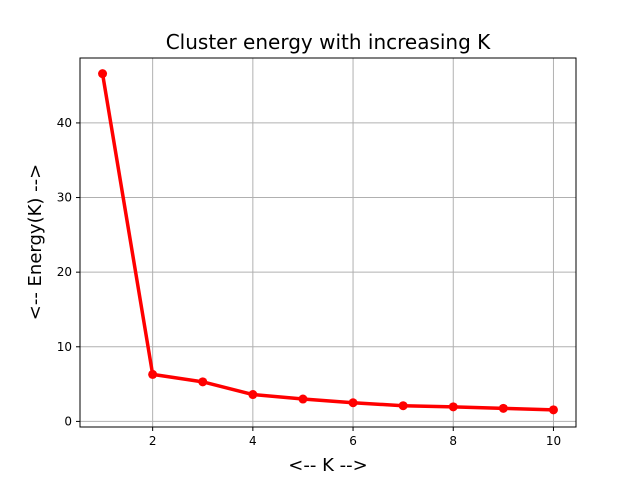 This screenshot has height=480, width=640. I want to click on y-axis-label: <-- Energy(K) -->, so click(35, 242).